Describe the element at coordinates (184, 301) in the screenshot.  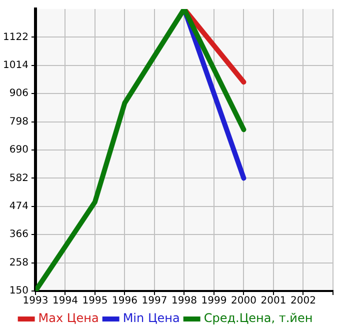
I see `x-tick-label: 1998` at that location.